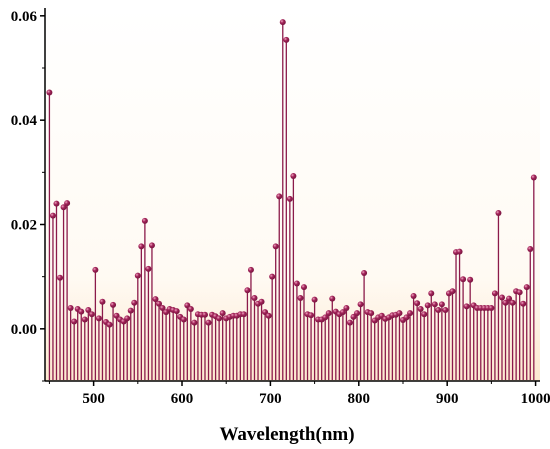  Describe the element at coordinates (286, 434) in the screenshot. I see `x-axis-title: Wavelength(nm)` at that location.